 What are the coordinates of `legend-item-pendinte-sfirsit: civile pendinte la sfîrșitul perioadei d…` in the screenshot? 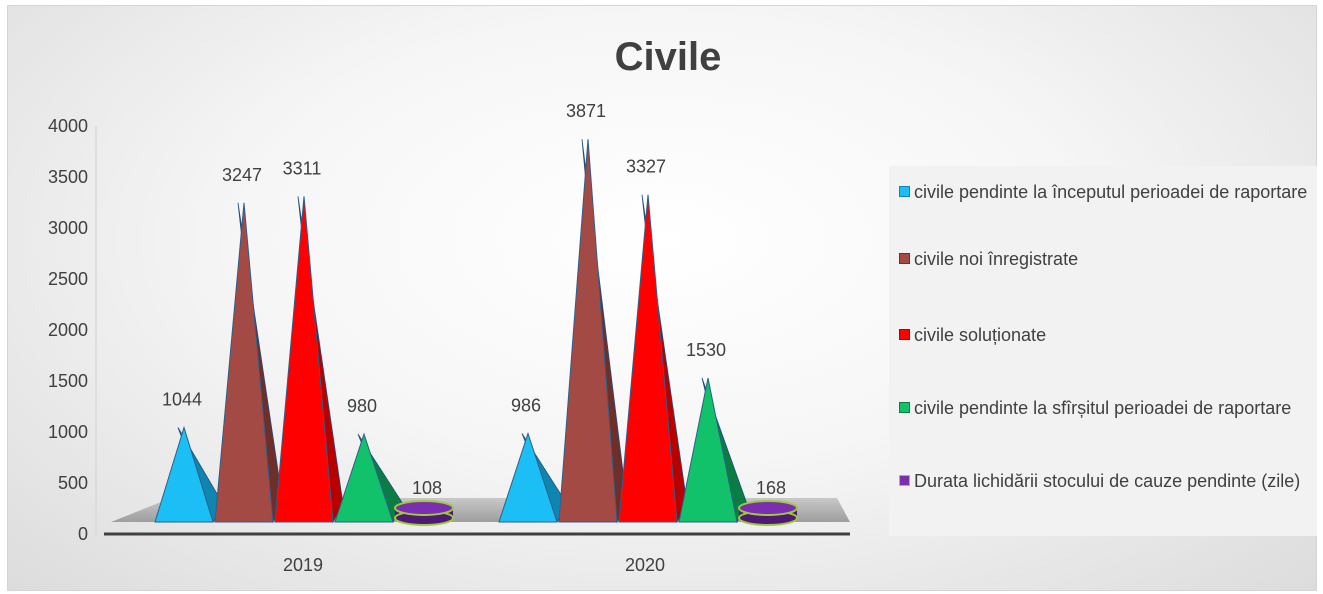 It's located at (1105, 408).